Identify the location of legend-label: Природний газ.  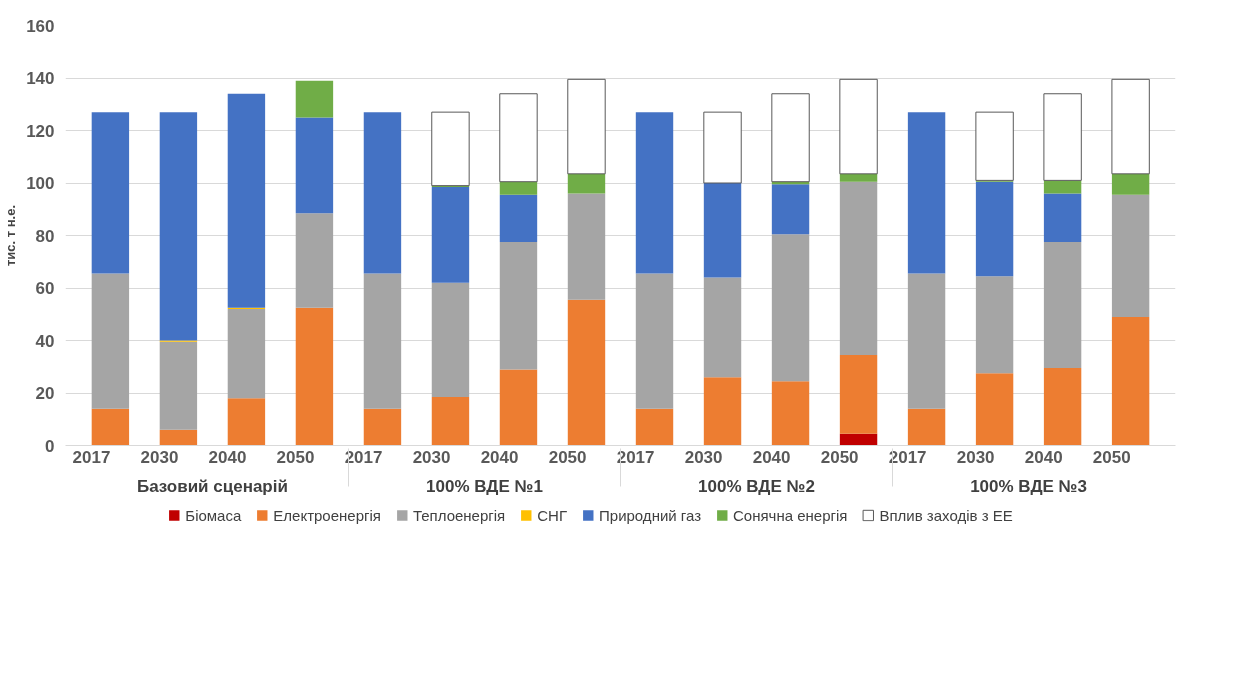
(650, 515).